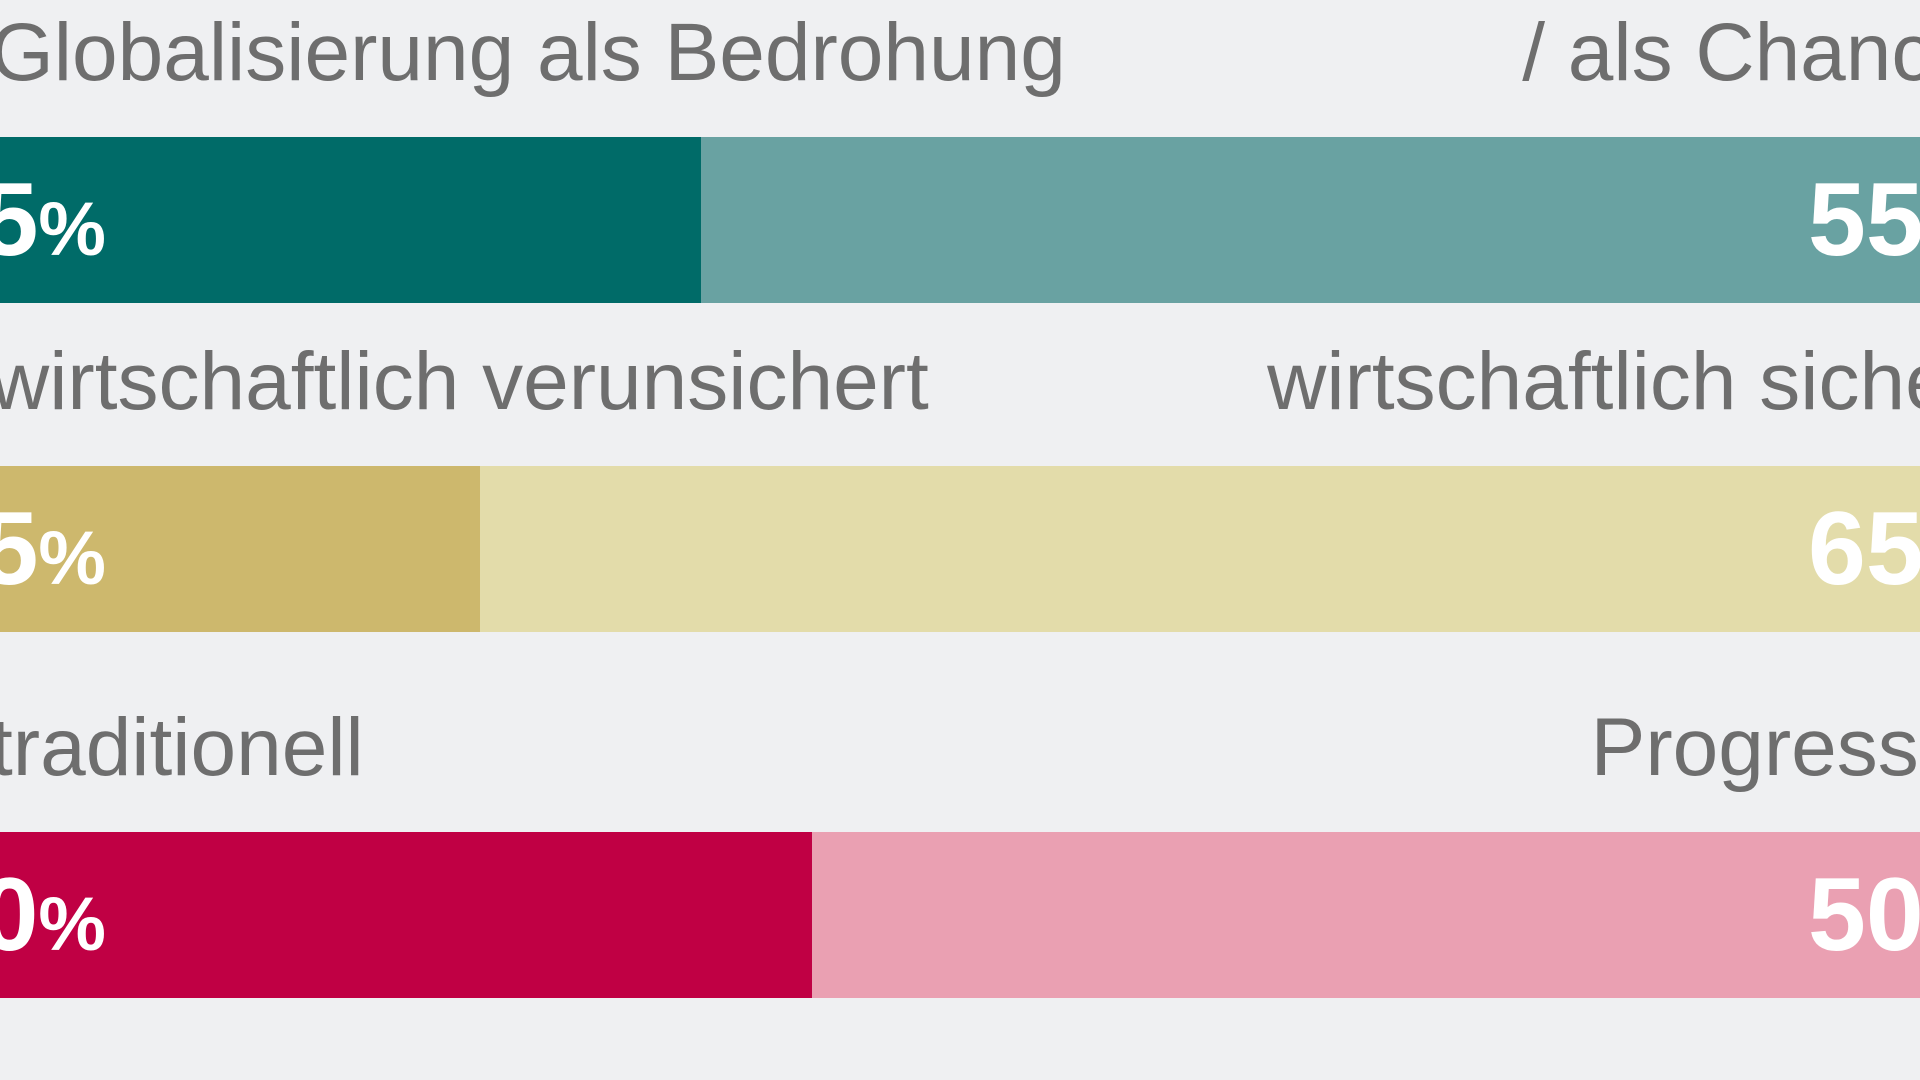 Image resolution: width=1920 pixels, height=1080 pixels. Describe the element at coordinates (1863, 220) in the screenshot. I see `right-value-label: 55%` at that location.